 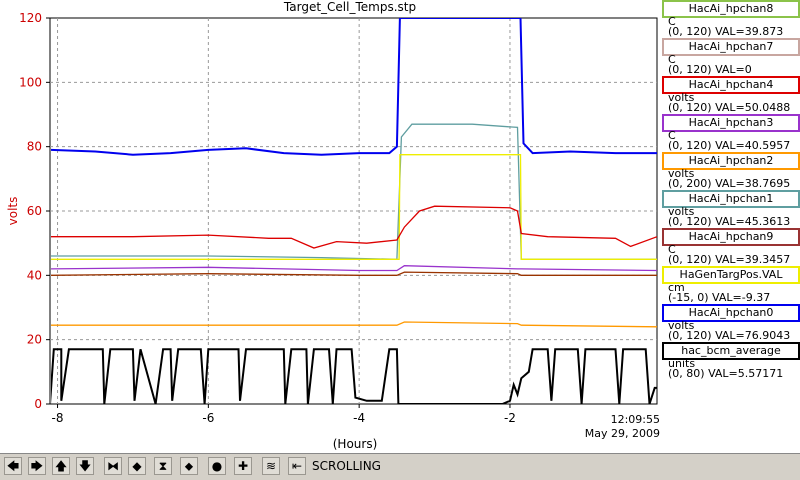 I want to click on x-tick-label: -6, so click(x=208, y=418).